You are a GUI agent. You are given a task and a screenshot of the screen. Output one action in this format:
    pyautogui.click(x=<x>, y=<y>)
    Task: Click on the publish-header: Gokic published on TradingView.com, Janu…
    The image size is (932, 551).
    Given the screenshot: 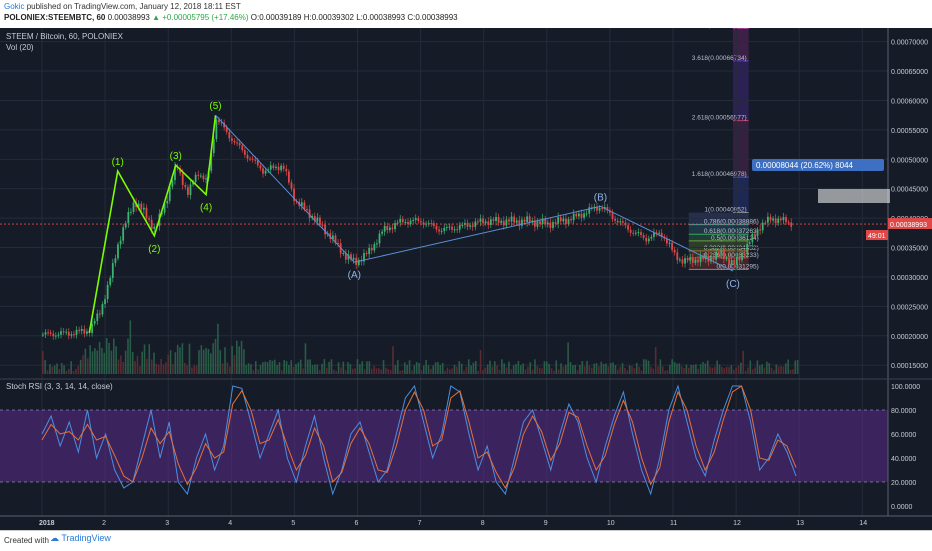 What is the action you would take?
    pyautogui.click(x=466, y=14)
    